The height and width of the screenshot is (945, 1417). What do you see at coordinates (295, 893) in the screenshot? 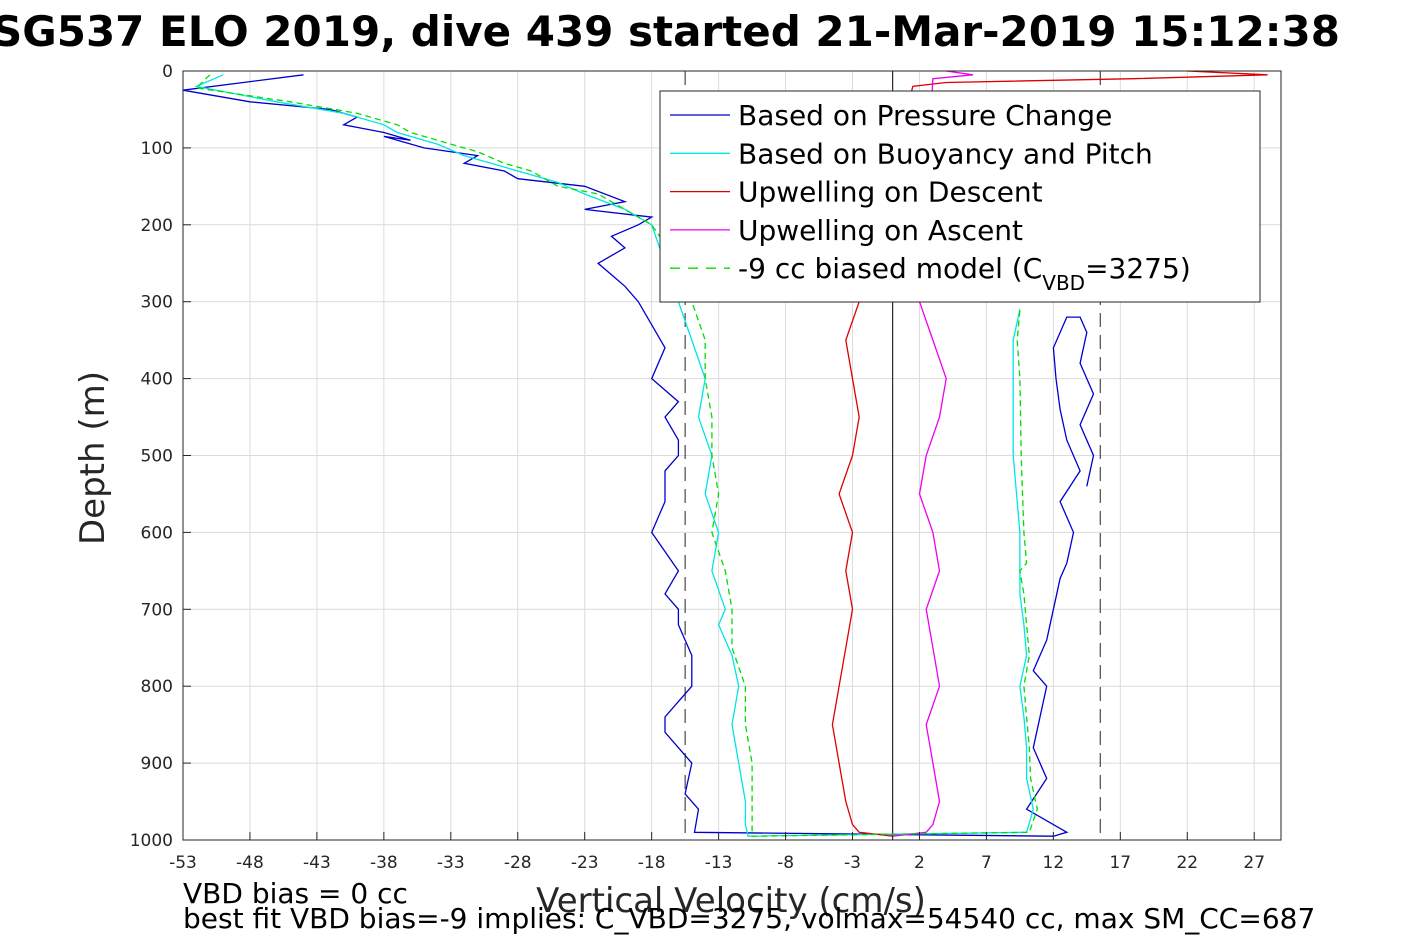
I see `vbd-bias-note: VBD bias = 0 cc` at bounding box center [295, 893].